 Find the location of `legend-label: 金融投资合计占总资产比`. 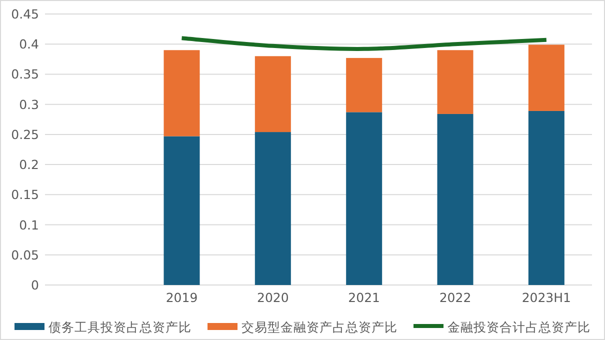

legend-label: 金融投资合计占总资产比 is located at coordinates (519, 327).